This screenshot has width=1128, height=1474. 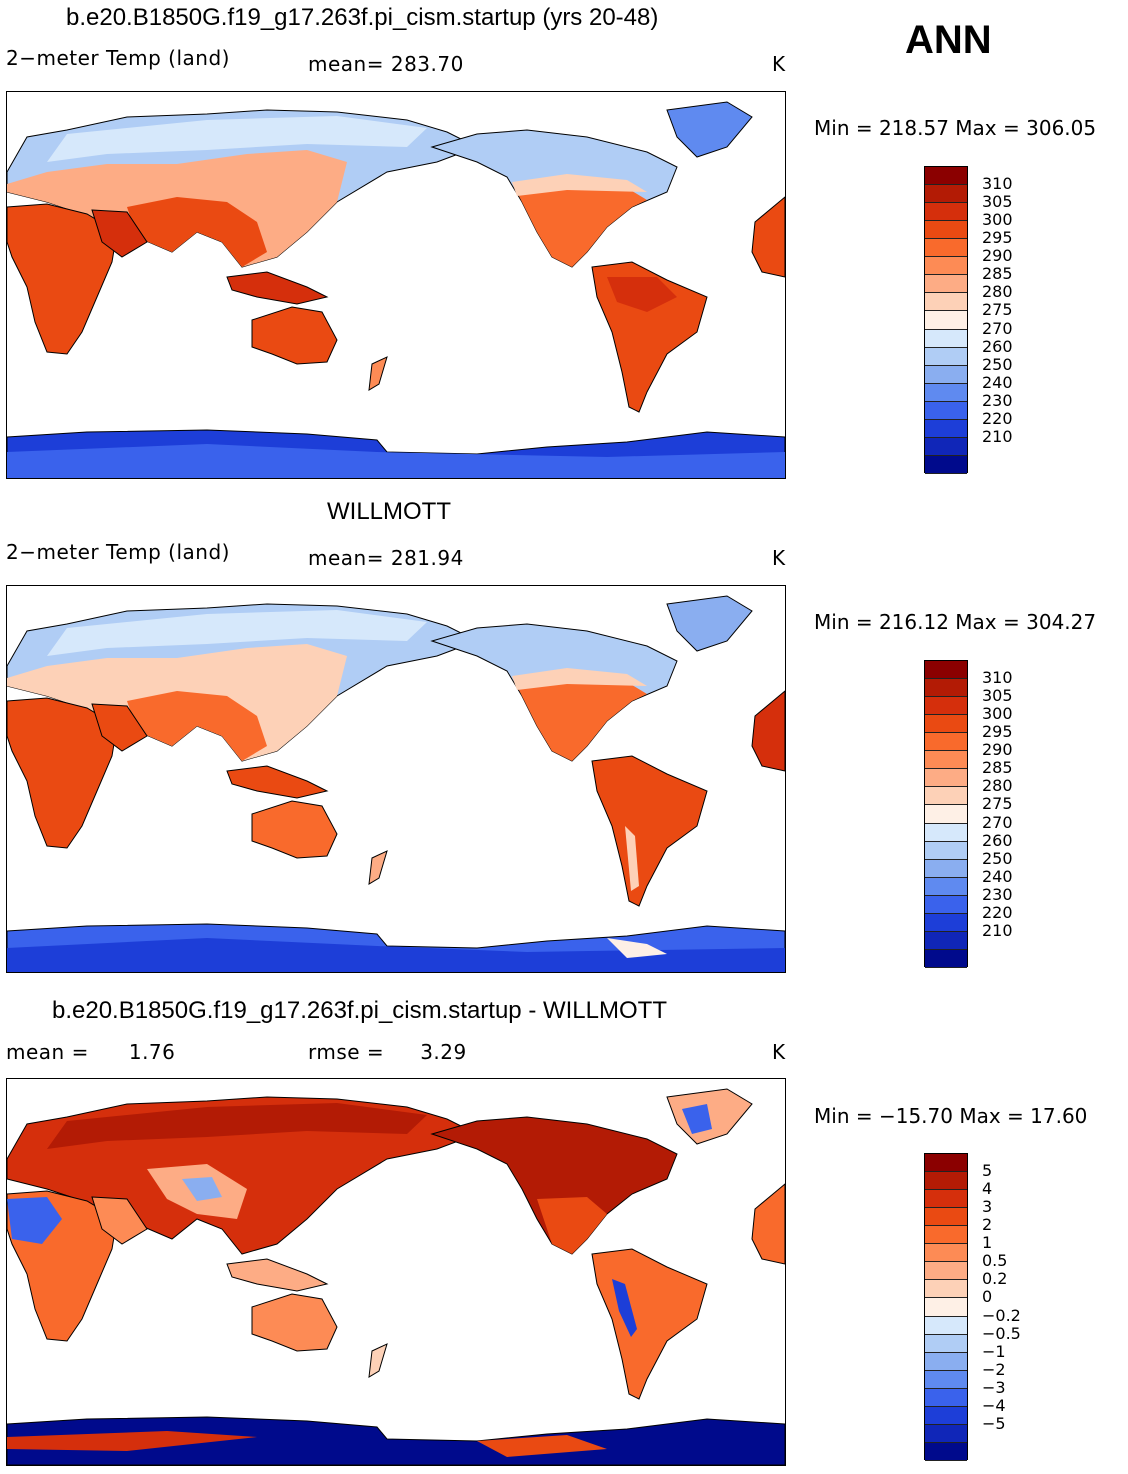 What do you see at coordinates (994, 1369) in the screenshot?
I see `colorbar-tick-label: −2` at bounding box center [994, 1369].